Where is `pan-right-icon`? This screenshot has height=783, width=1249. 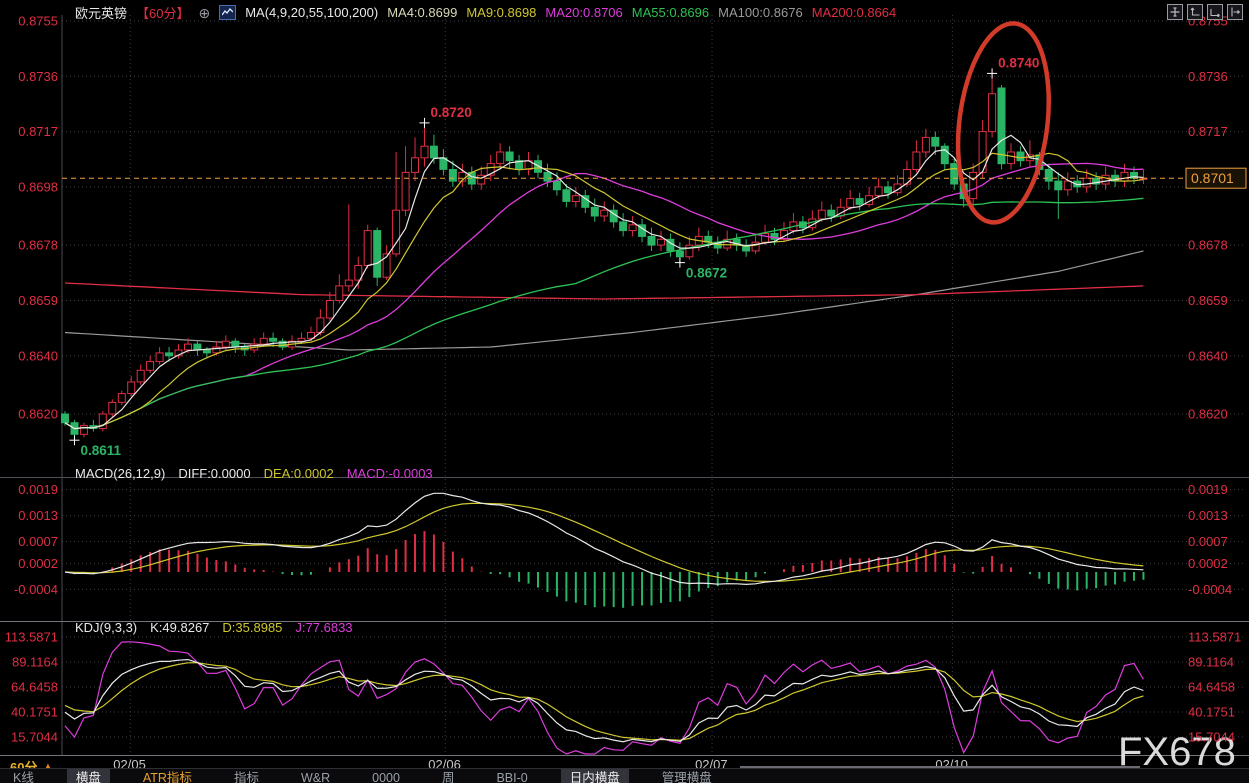 pan-right-icon is located at coordinates (1235, 12).